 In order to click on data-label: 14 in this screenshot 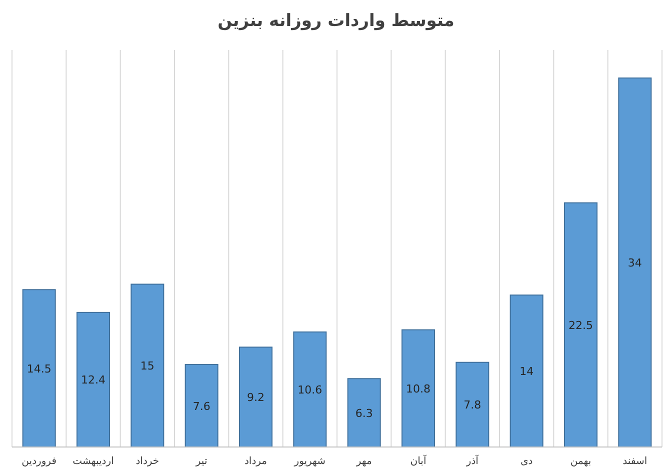, I will do `click(527, 371)`.